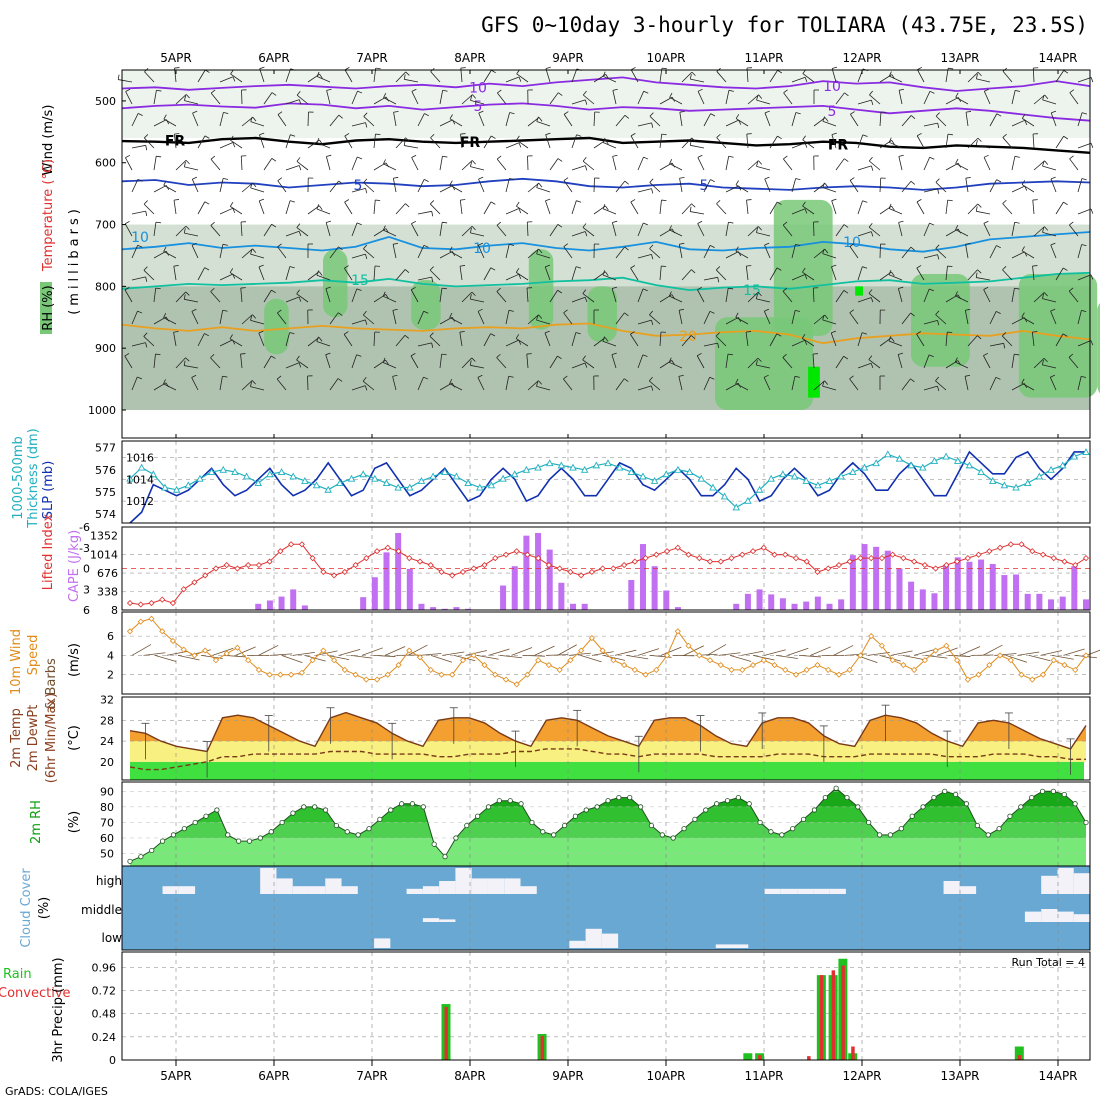 The image size is (1100, 1100). What do you see at coordinates (175, 58) in the screenshot?
I see `top-time-label: 5APR` at bounding box center [175, 58].